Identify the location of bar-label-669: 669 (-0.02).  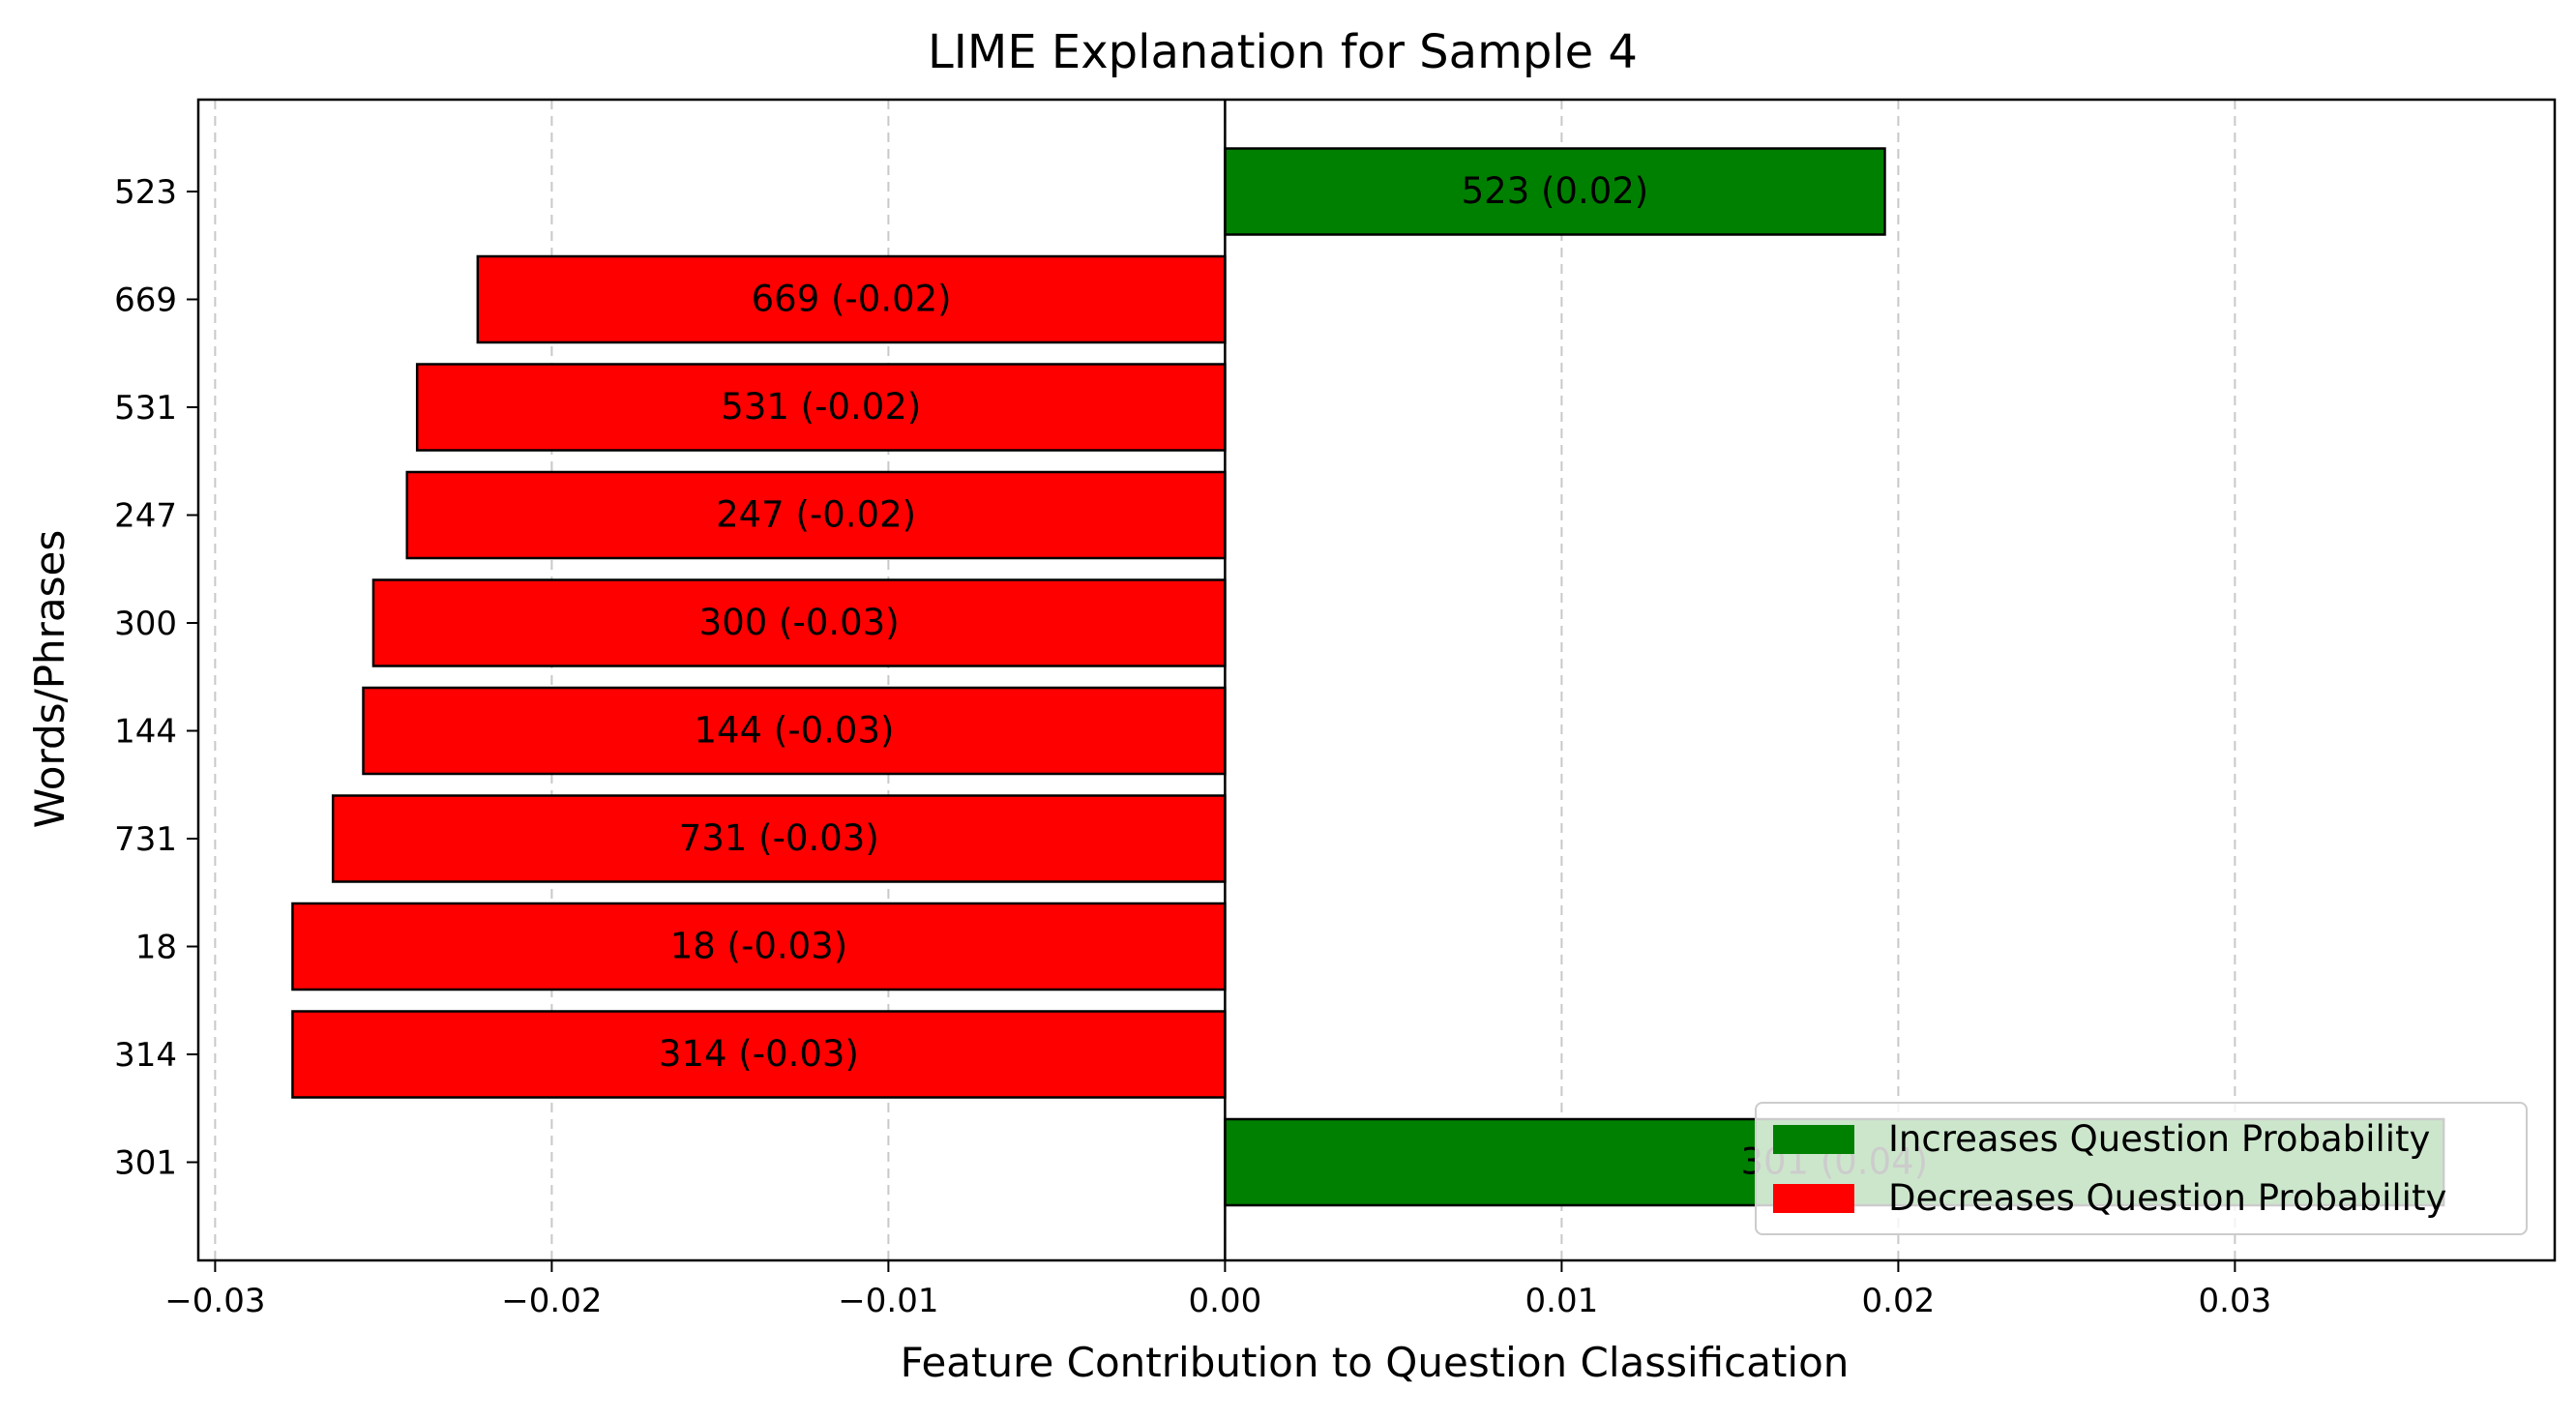
(852, 299).